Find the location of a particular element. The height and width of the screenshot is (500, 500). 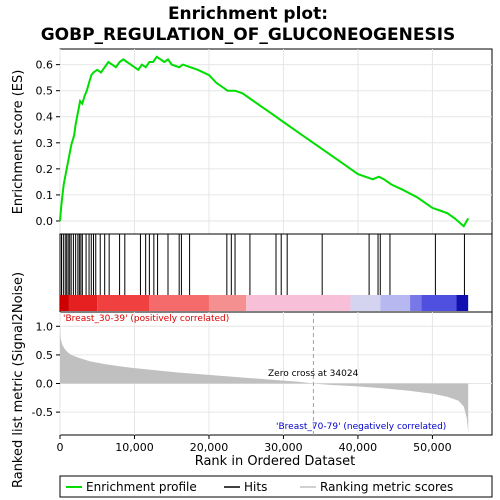

chart-title-line1: Enrichment plot: is located at coordinates (248, 14).